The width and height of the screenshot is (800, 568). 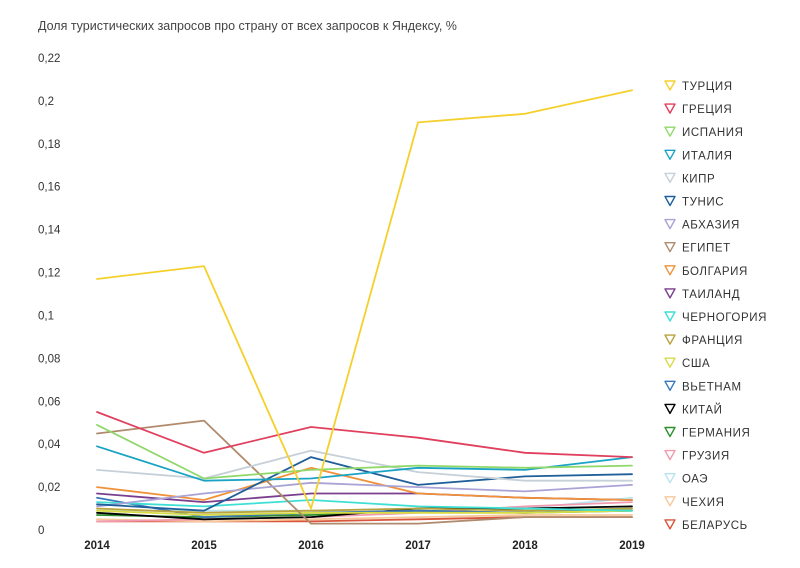 What do you see at coordinates (49, 488) in the screenshot?
I see `y-tick-label: 0,02` at bounding box center [49, 488].